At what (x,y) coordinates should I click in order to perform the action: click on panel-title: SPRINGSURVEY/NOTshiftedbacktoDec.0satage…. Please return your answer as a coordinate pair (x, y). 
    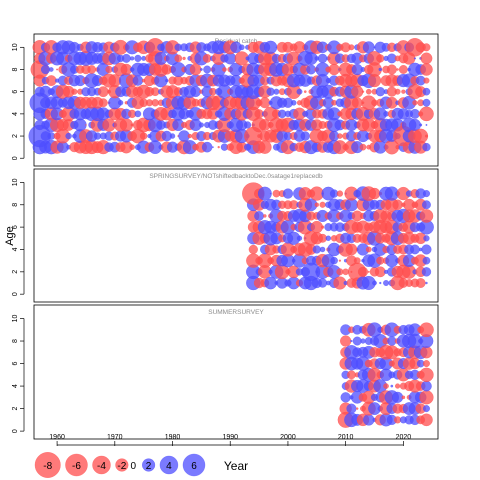
    Looking at the image, I should click on (236, 176).